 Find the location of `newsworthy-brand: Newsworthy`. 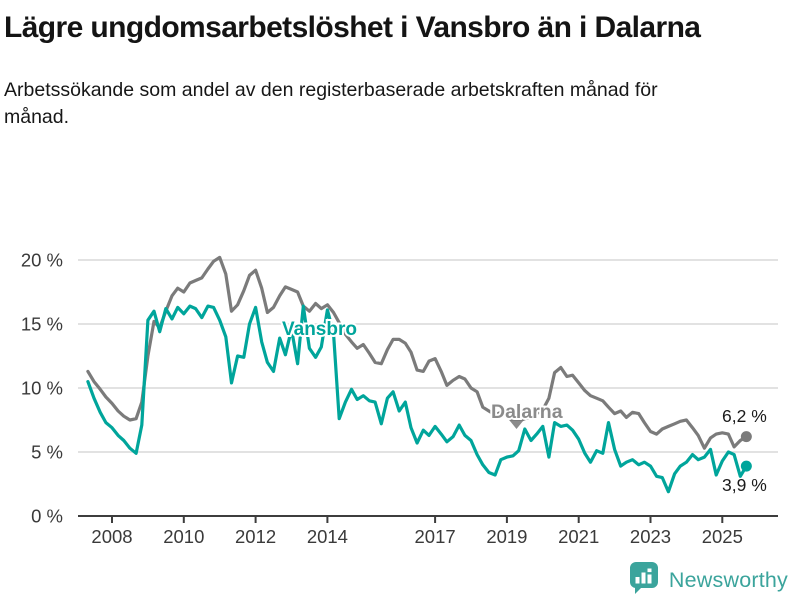

newsworthy-brand: Newsworthy is located at coordinates (707, 580).